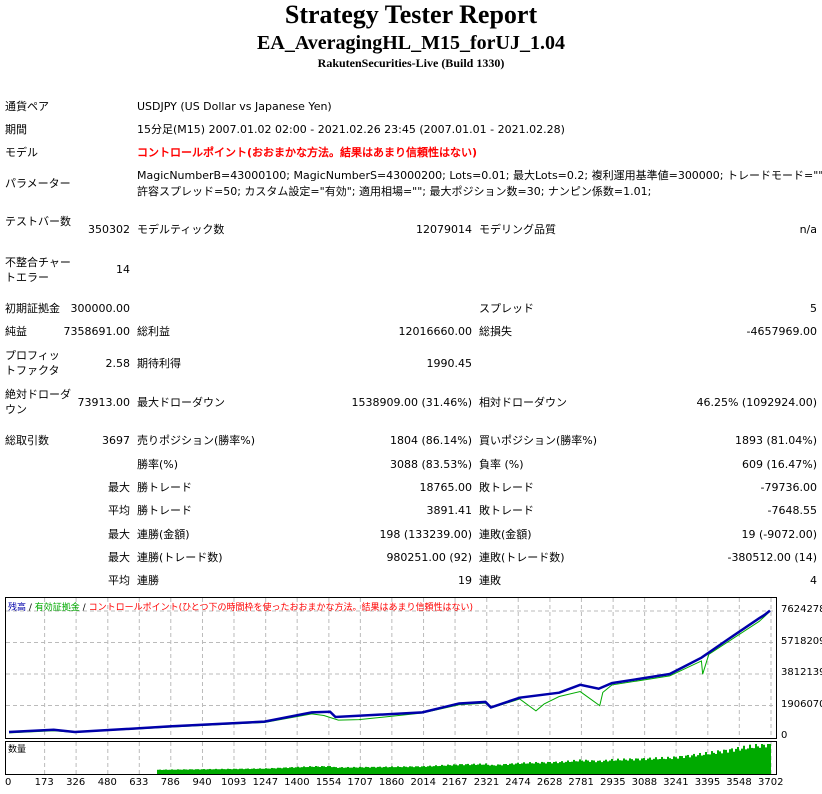  I want to click on symbol-label: 通貨ペア, so click(27, 106).